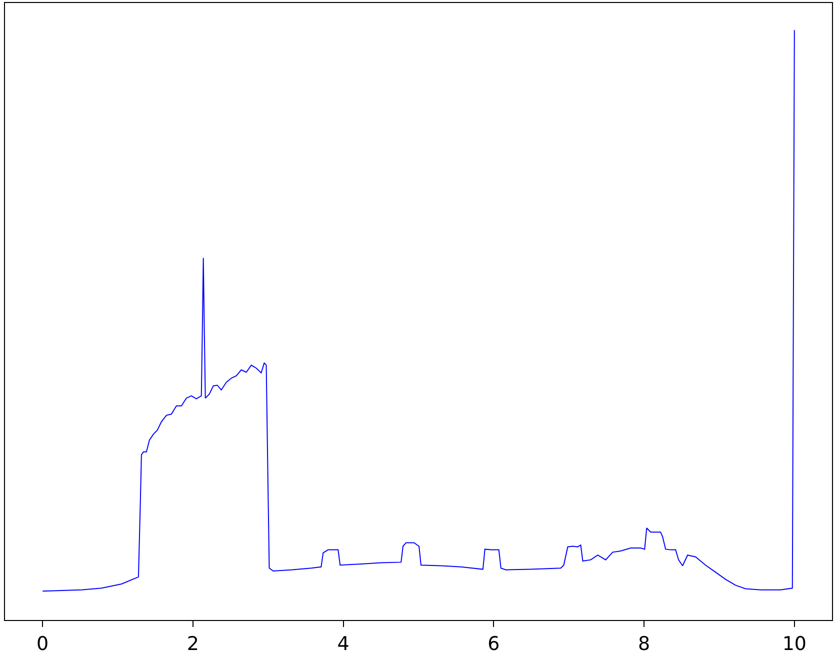 Image resolution: width=835 pixels, height=659 pixels. I want to click on x-tick-label: 6, so click(494, 643).